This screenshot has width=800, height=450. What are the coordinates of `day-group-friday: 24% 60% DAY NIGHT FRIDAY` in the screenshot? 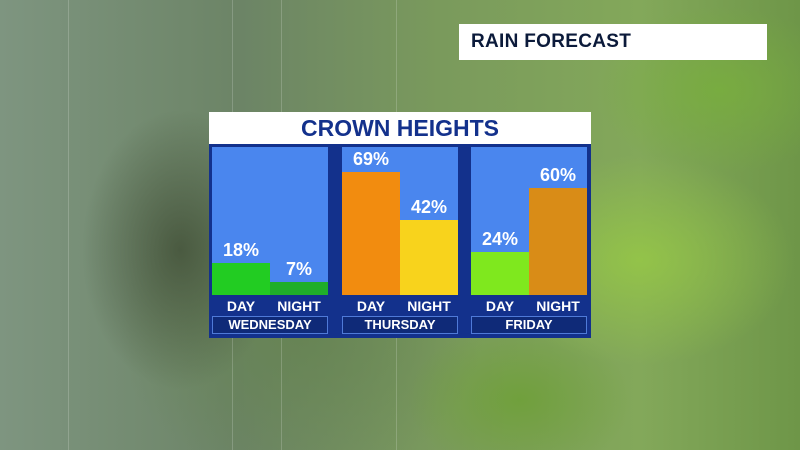 It's located at (529, 241).